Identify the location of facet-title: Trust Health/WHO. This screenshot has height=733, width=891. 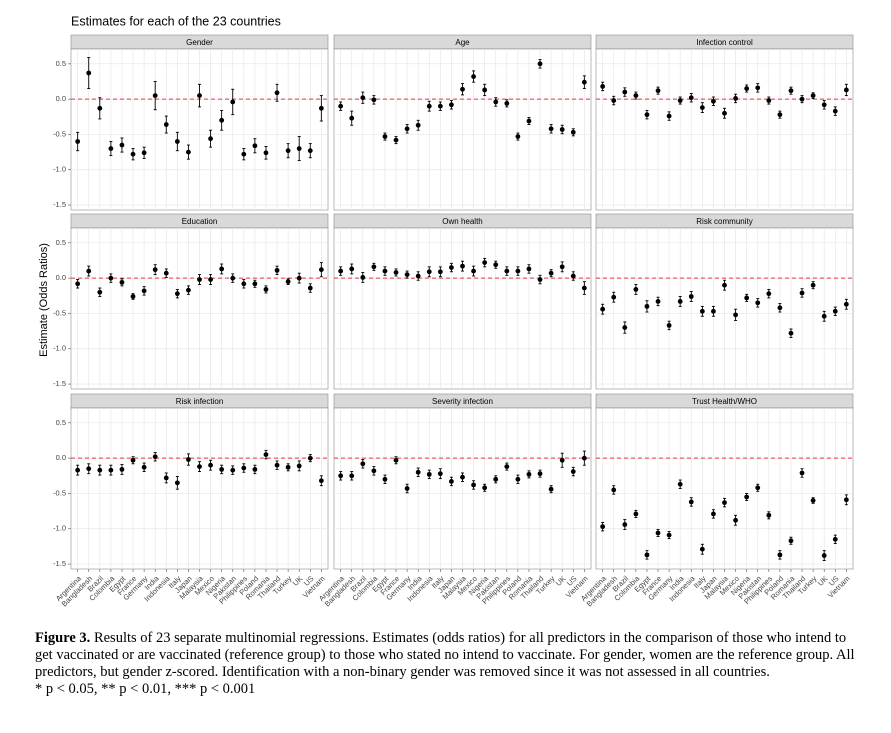
(724, 401).